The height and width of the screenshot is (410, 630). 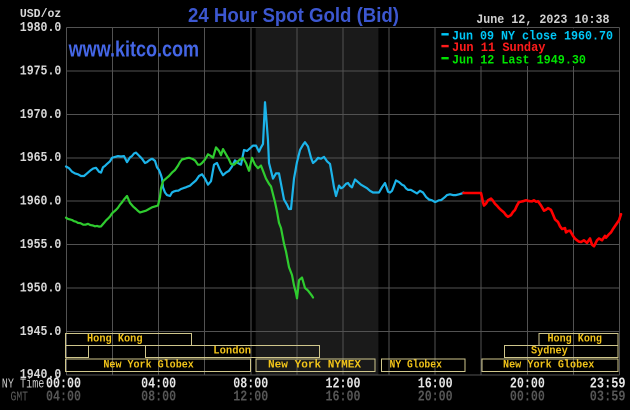 I want to click on svg-text: London, so click(x=232, y=351).